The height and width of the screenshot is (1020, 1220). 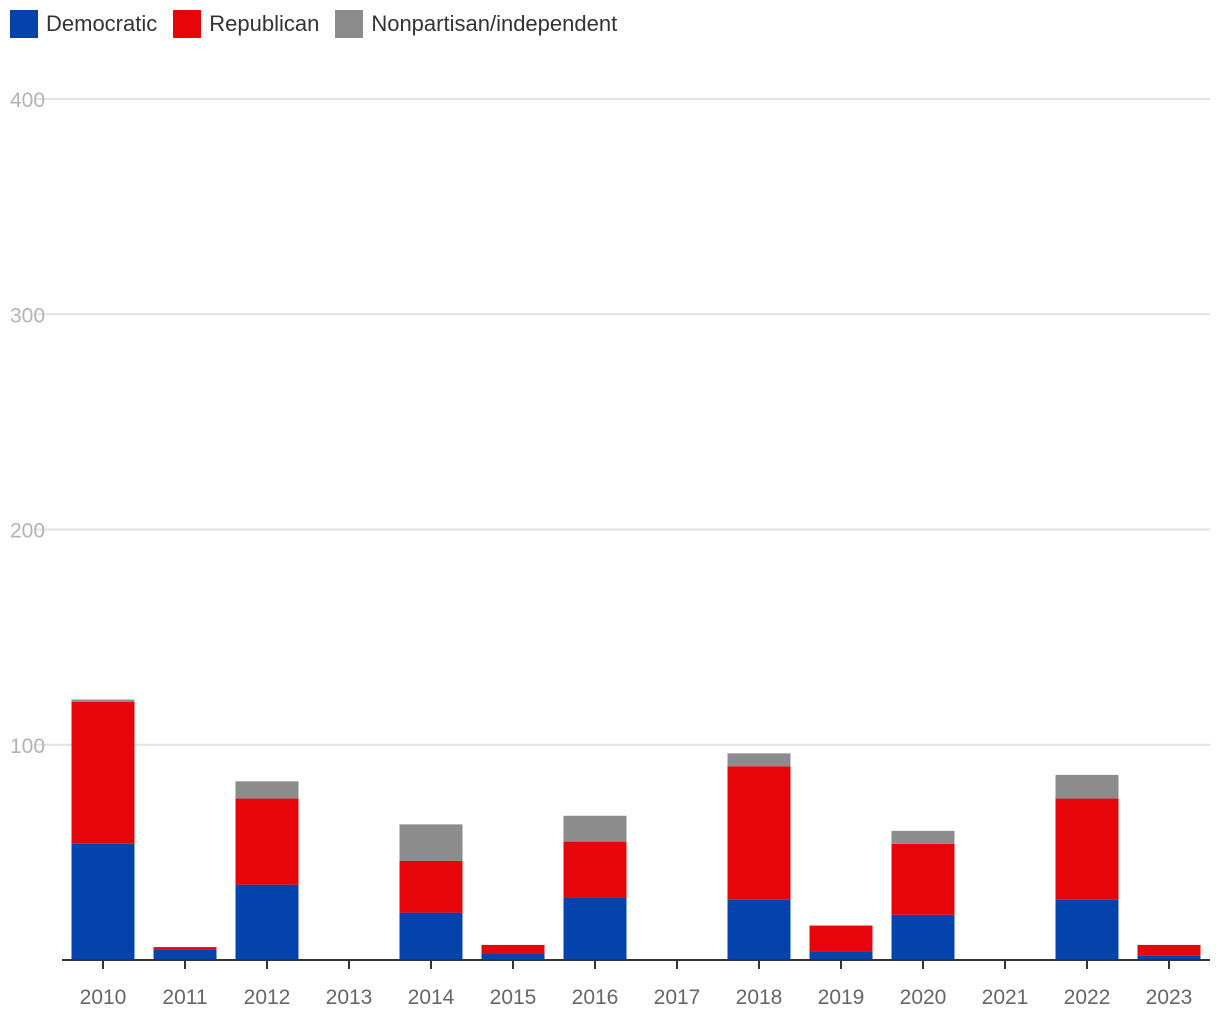 What do you see at coordinates (841, 997) in the screenshot?
I see `x-tick-label: 2019` at bounding box center [841, 997].